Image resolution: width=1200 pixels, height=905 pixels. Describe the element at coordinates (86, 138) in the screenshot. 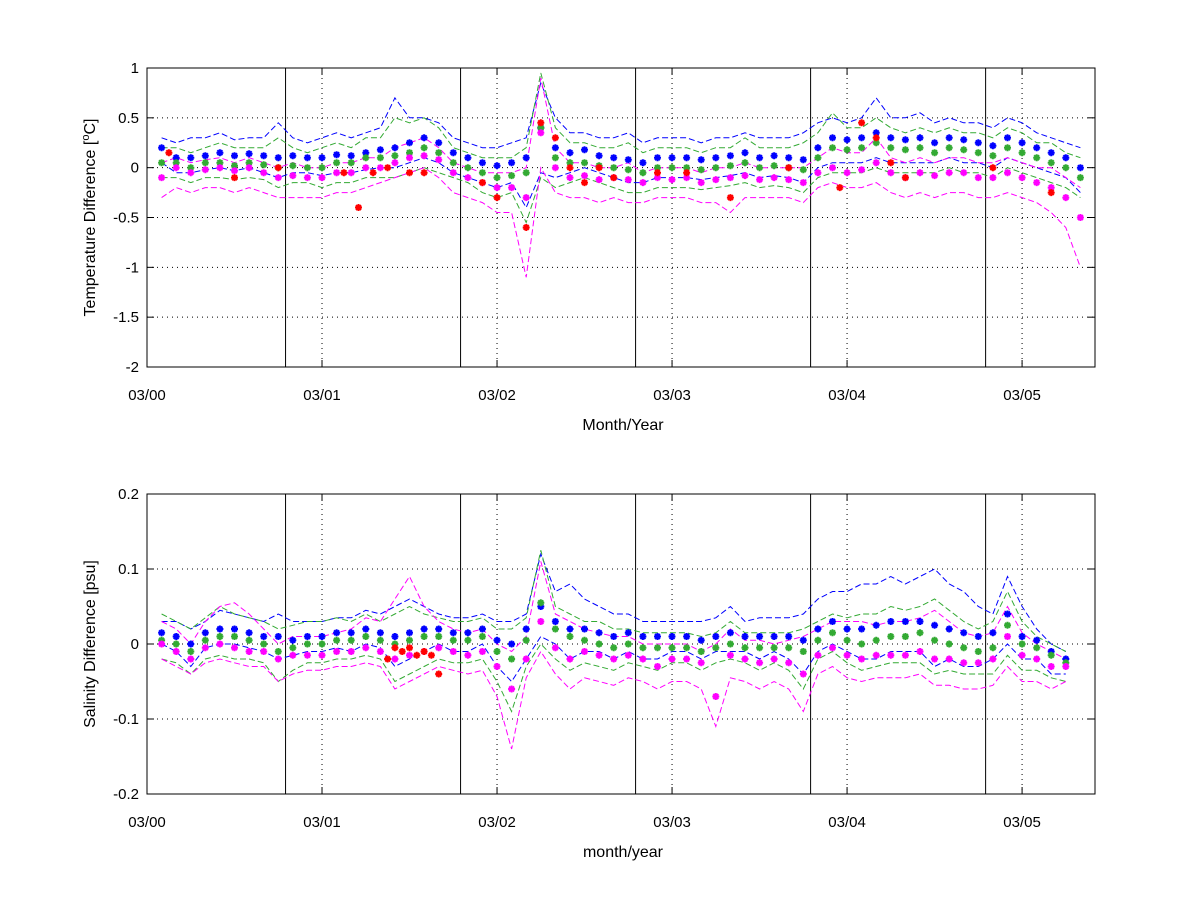

I see `temperature-y-axis-title-superscript: o` at that location.